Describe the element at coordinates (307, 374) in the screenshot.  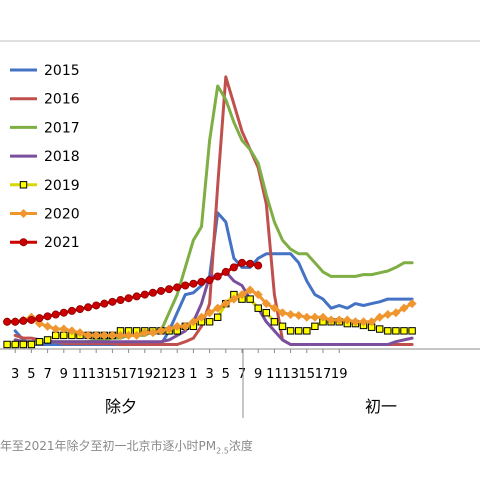
I see `x-tick-label: 15` at that location.